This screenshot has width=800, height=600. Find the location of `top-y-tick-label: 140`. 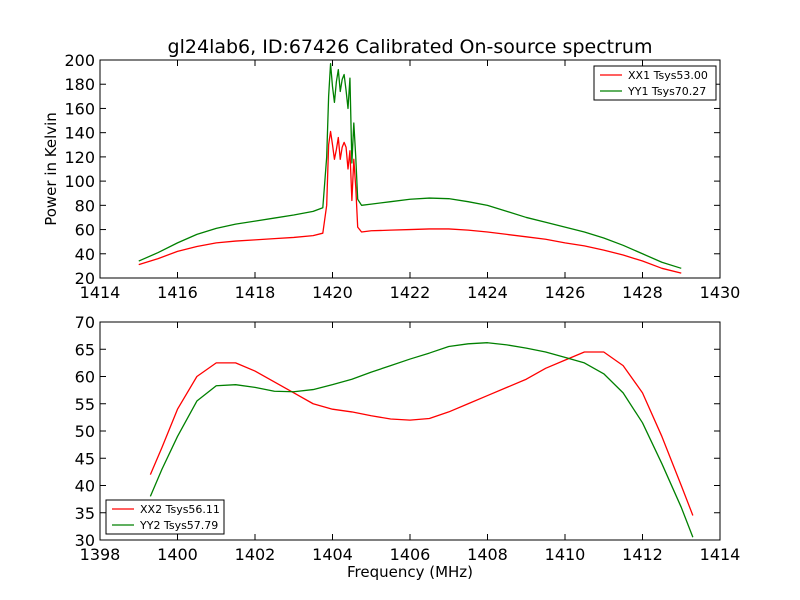

top-y-tick-label: 140 is located at coordinates (79, 133).